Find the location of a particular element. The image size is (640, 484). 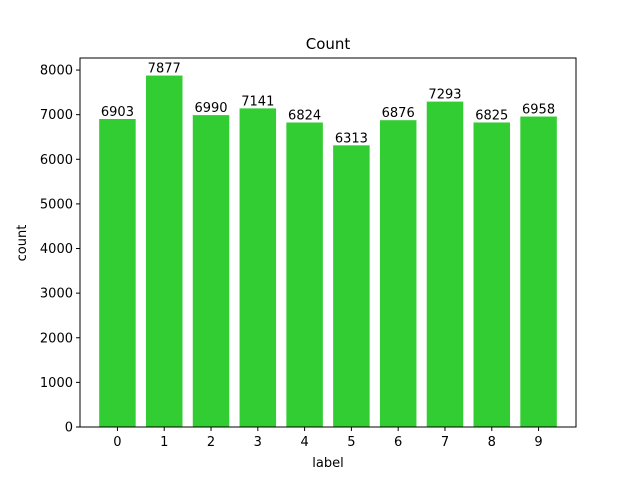

x-tick-label-4: 4 is located at coordinates (304, 442).